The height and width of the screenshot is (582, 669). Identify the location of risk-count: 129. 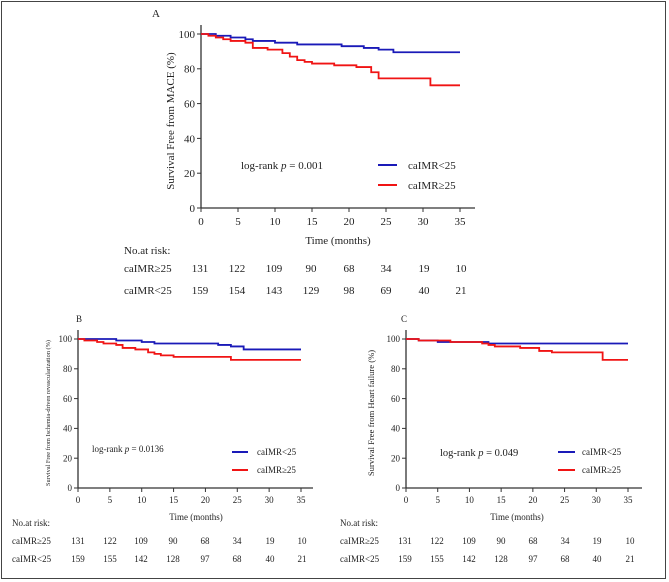
(311, 291).